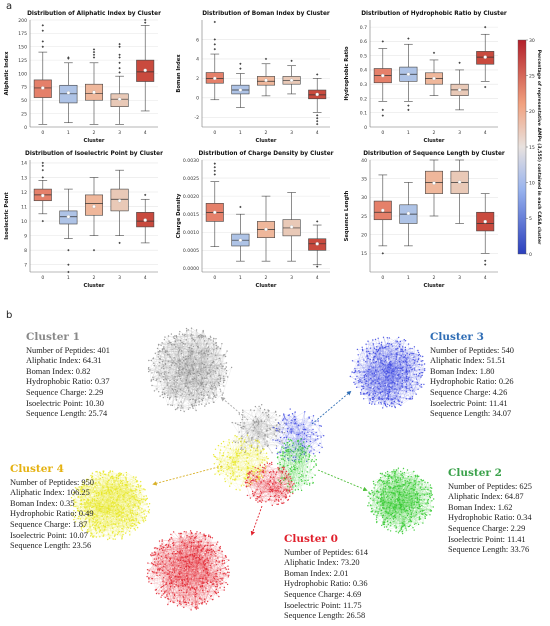  I want to click on cluster-2-line: Boman Index: 1.62, so click(480, 507).